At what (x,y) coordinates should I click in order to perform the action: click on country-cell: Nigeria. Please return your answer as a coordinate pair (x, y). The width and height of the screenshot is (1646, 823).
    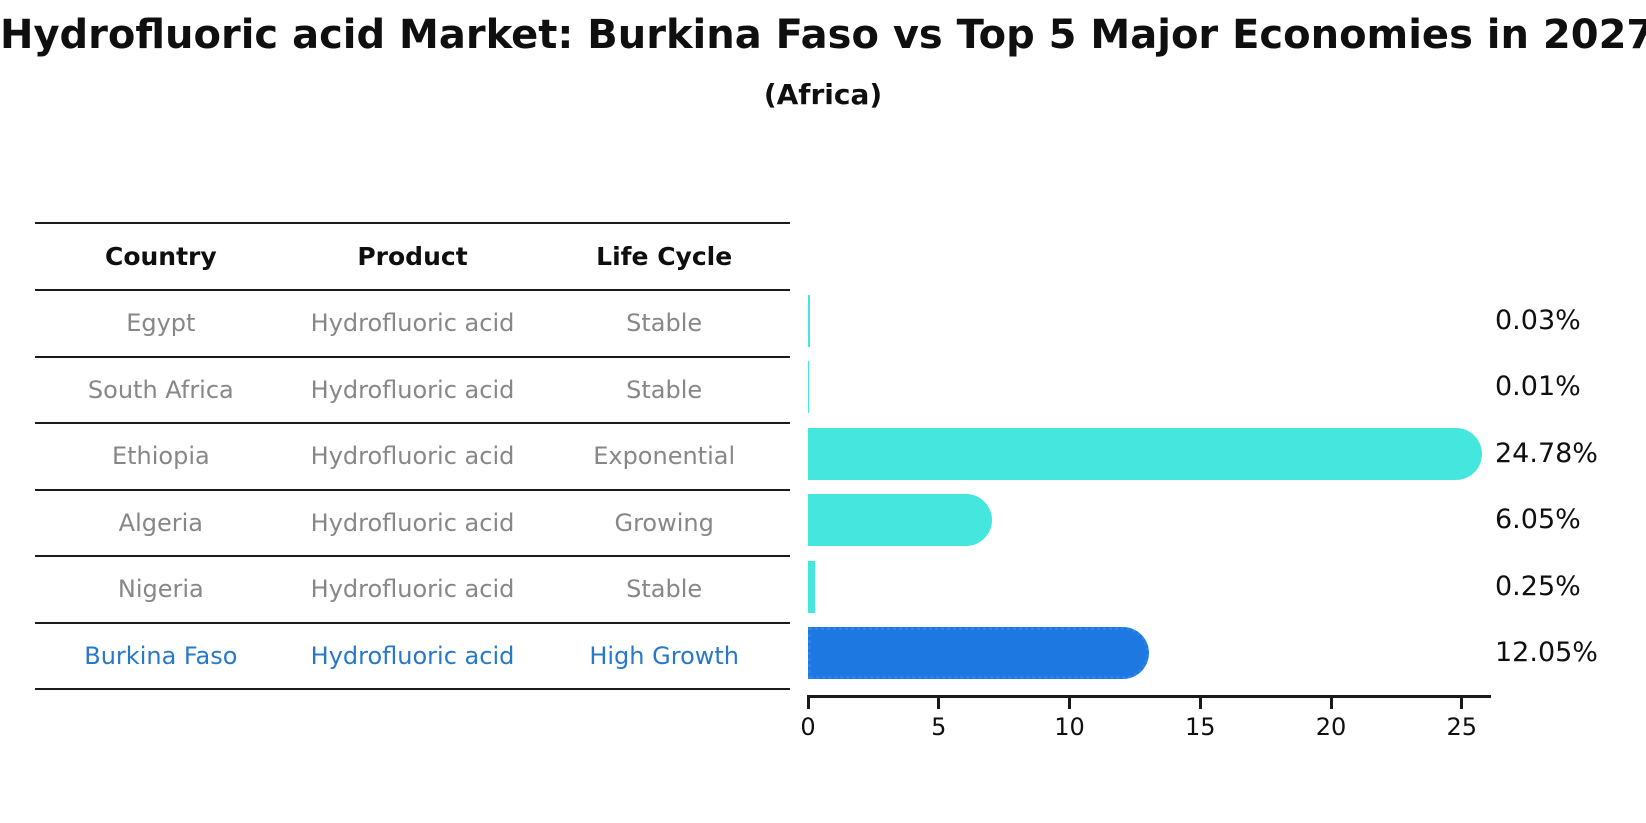
    Looking at the image, I should click on (160, 589).